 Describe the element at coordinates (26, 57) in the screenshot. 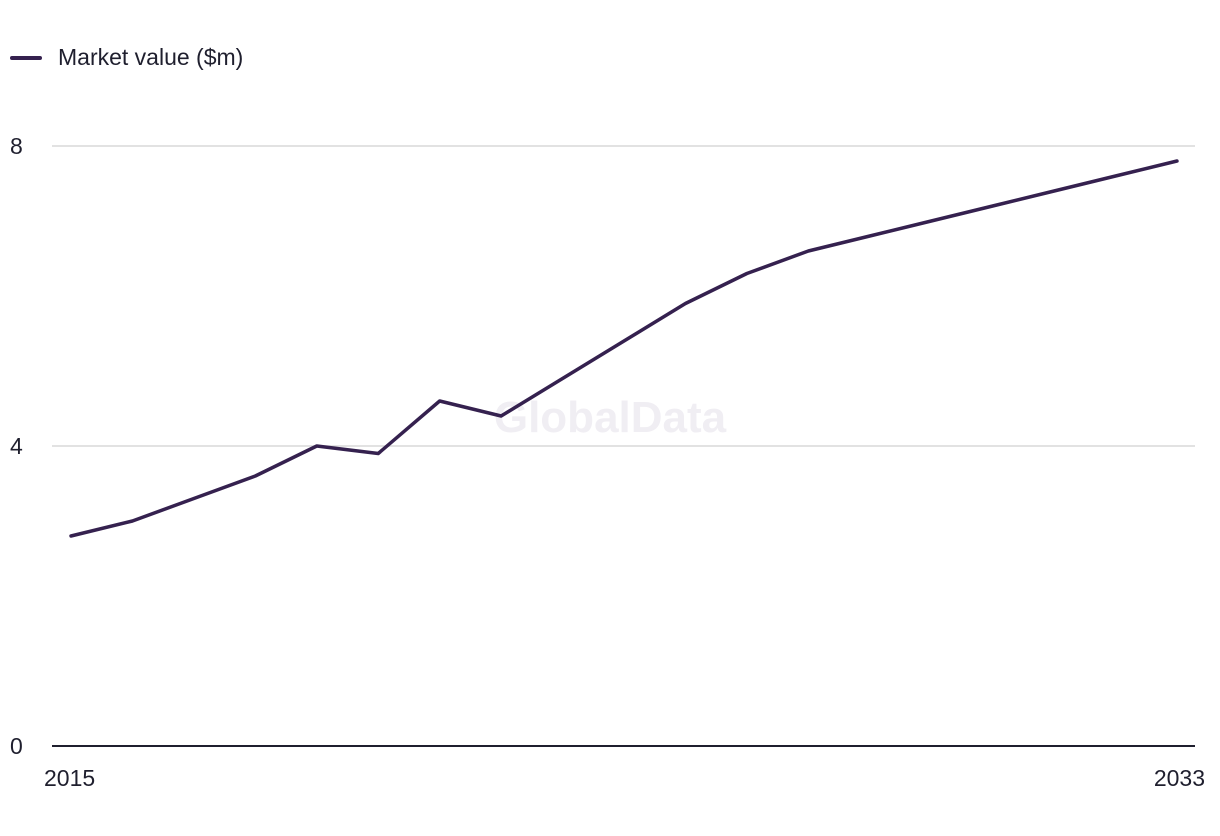

I see `legend-swatch` at that location.